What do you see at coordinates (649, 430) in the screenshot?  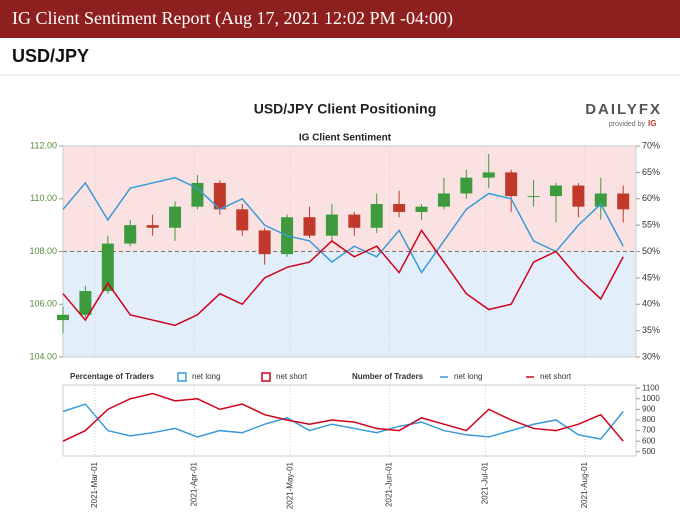 I see `y2-tick-label: 700` at bounding box center [649, 430].